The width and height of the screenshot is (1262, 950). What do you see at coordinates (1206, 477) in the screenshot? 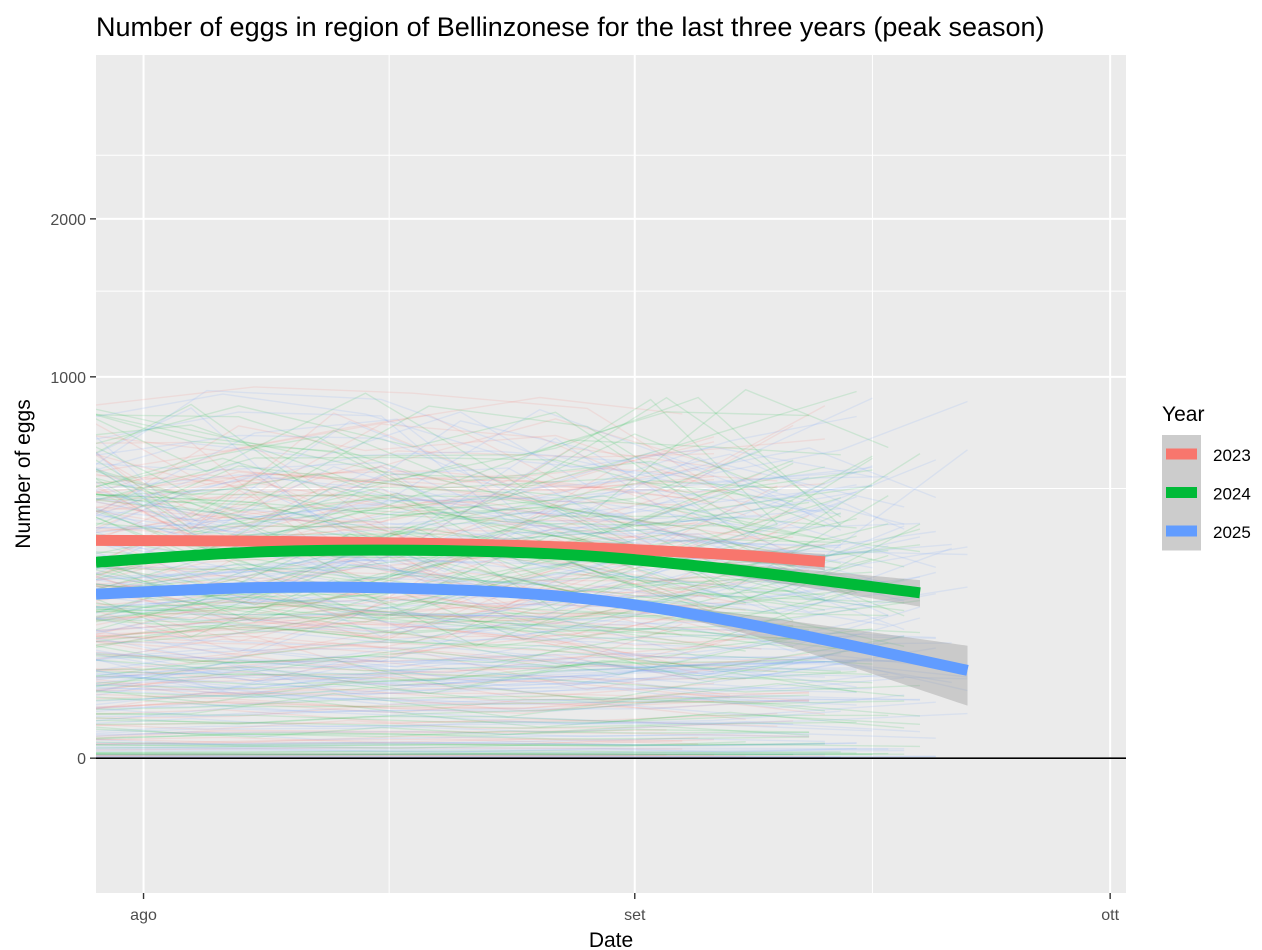
I see `legend: Year 2023 2024 2025` at bounding box center [1206, 477].